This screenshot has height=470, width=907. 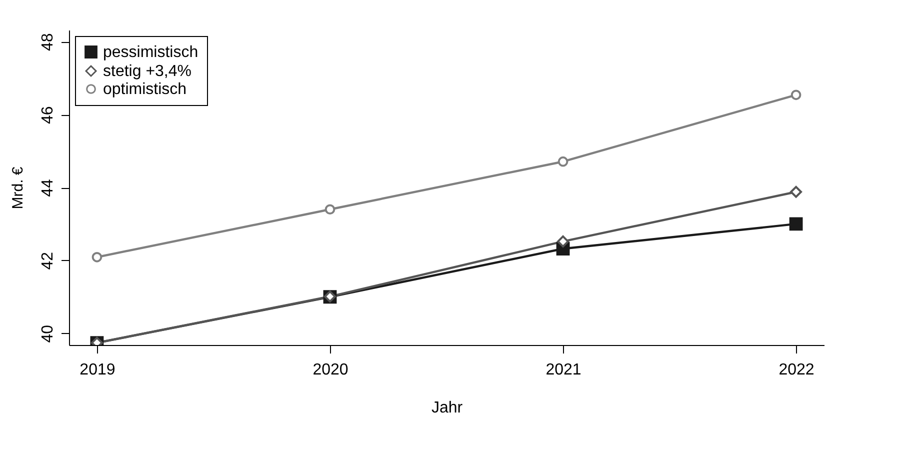 I want to click on y-tick-label: 48, so click(x=48, y=42).